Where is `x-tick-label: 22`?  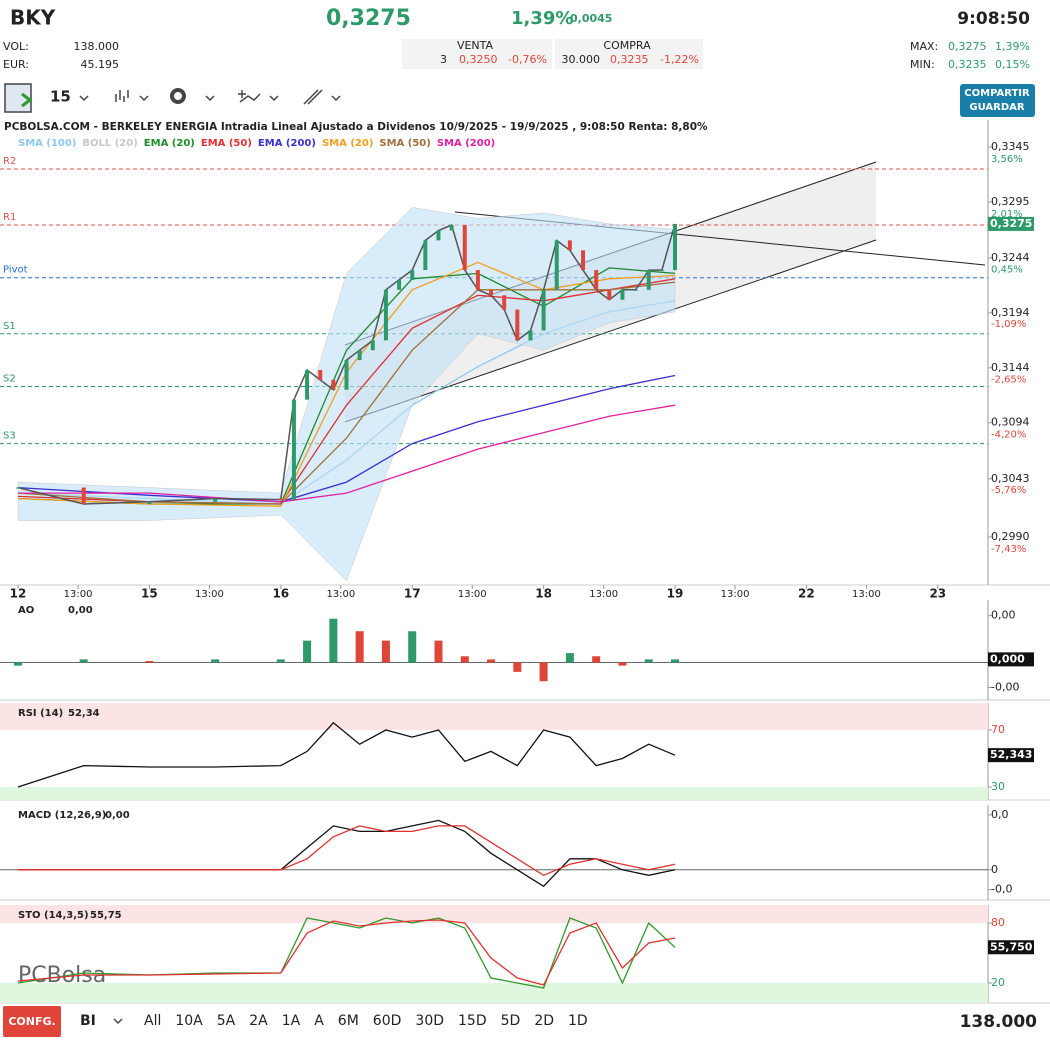
x-tick-label: 22 is located at coordinates (806, 594).